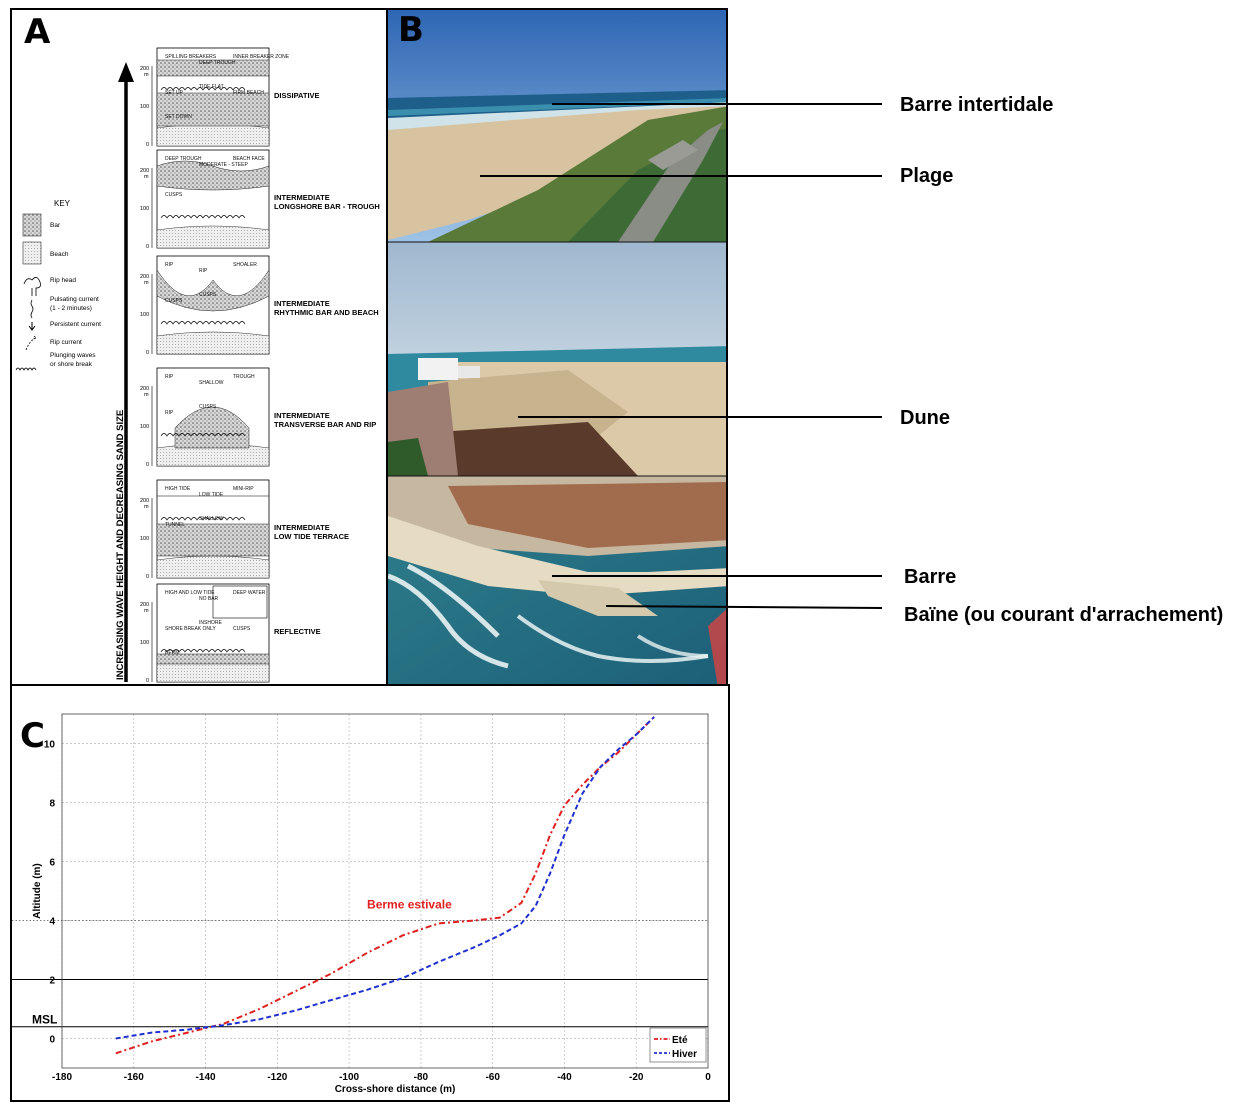 The height and width of the screenshot is (1104, 1247). I want to click on state-inner-label: INNER BREAKER ZONE, so click(261, 57).